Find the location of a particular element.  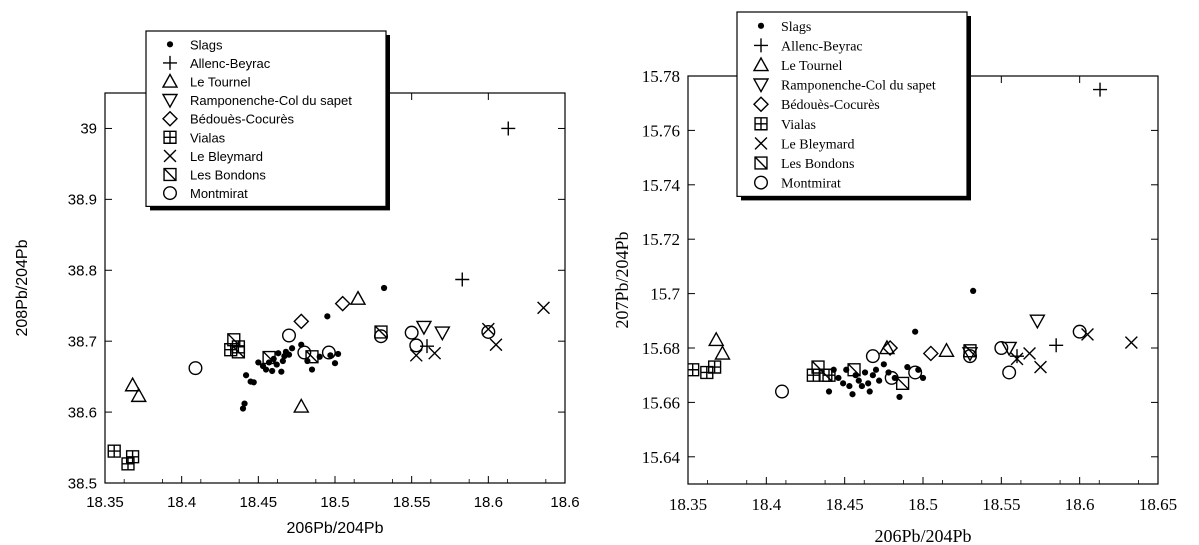

legend-marker-slags is located at coordinates (170, 44).